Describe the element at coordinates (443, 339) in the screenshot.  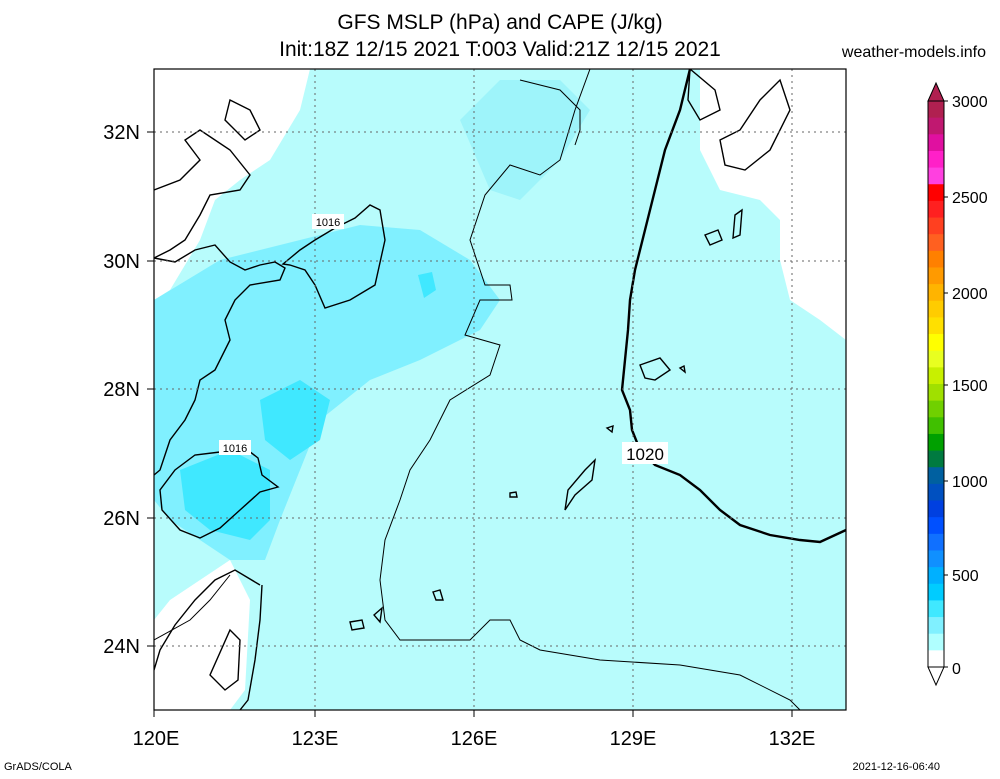
I see `isobar-labels: 1016 1016 1020` at that location.